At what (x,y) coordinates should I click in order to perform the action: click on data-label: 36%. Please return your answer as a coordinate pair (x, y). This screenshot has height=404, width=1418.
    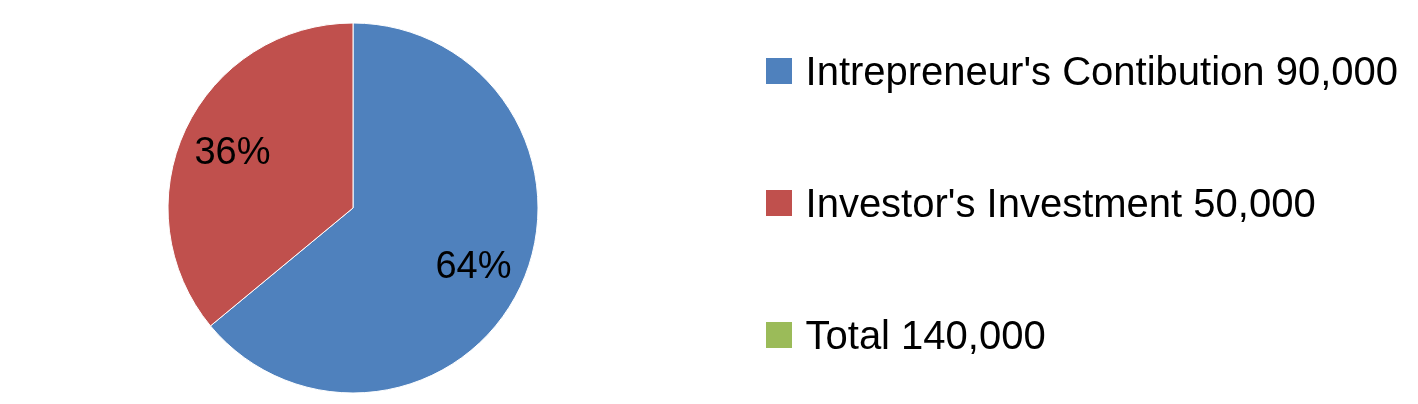
    Looking at the image, I should click on (232, 151).